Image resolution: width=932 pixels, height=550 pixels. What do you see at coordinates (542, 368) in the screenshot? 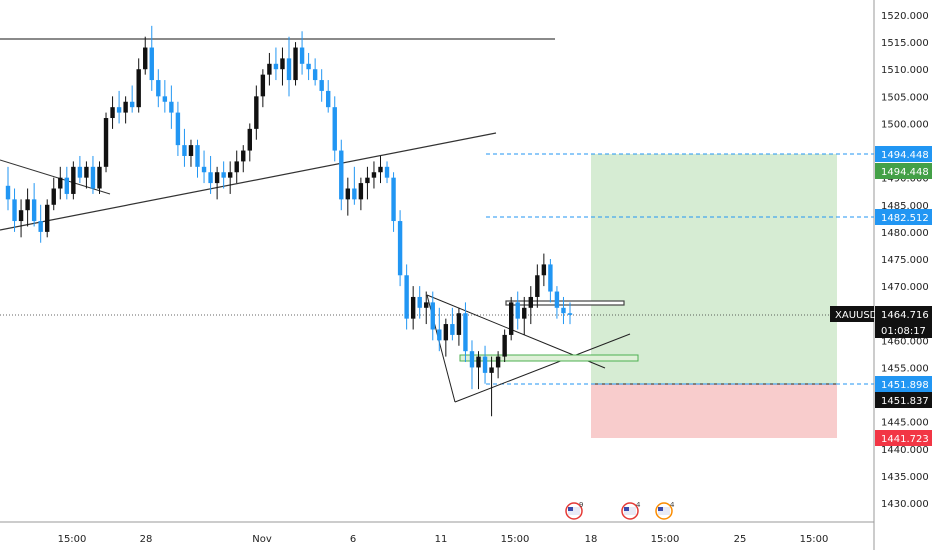
I see `triangle-lower-line` at bounding box center [542, 368].